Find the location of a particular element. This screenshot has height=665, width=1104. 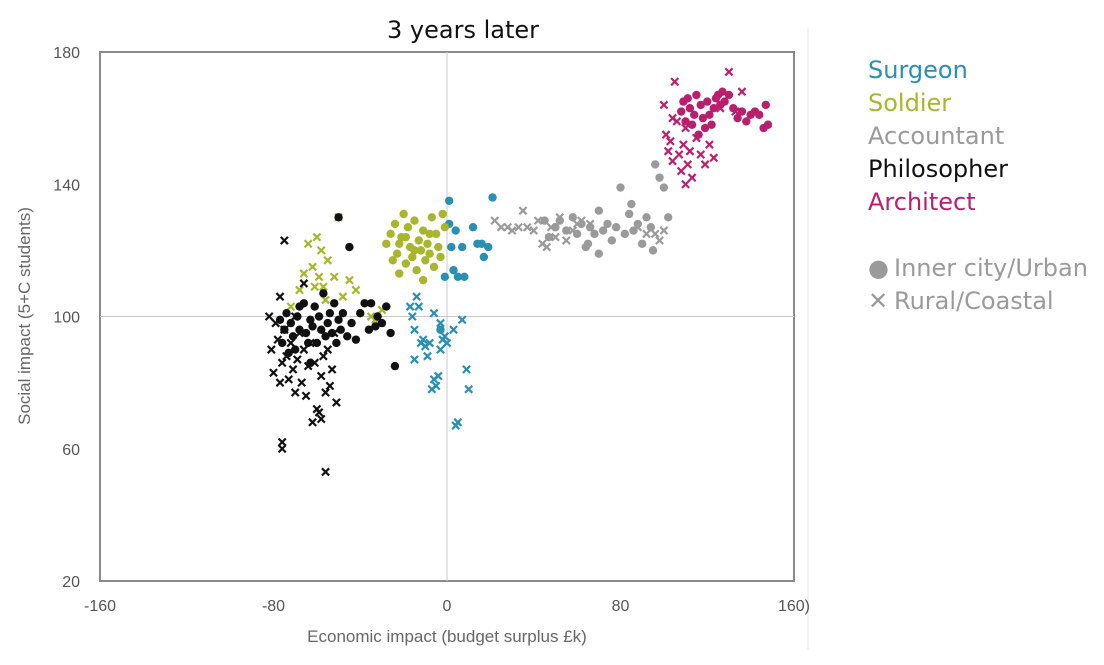

legend-item-architect: Architect is located at coordinates (922, 202).